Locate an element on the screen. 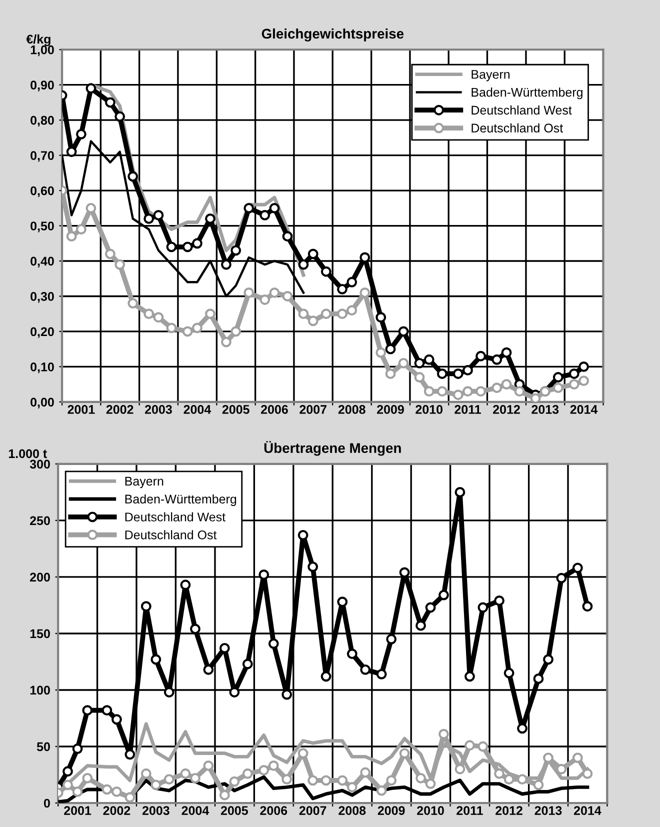 This screenshot has width=660, height=827. x-tick-label: 2006 is located at coordinates (274, 409).